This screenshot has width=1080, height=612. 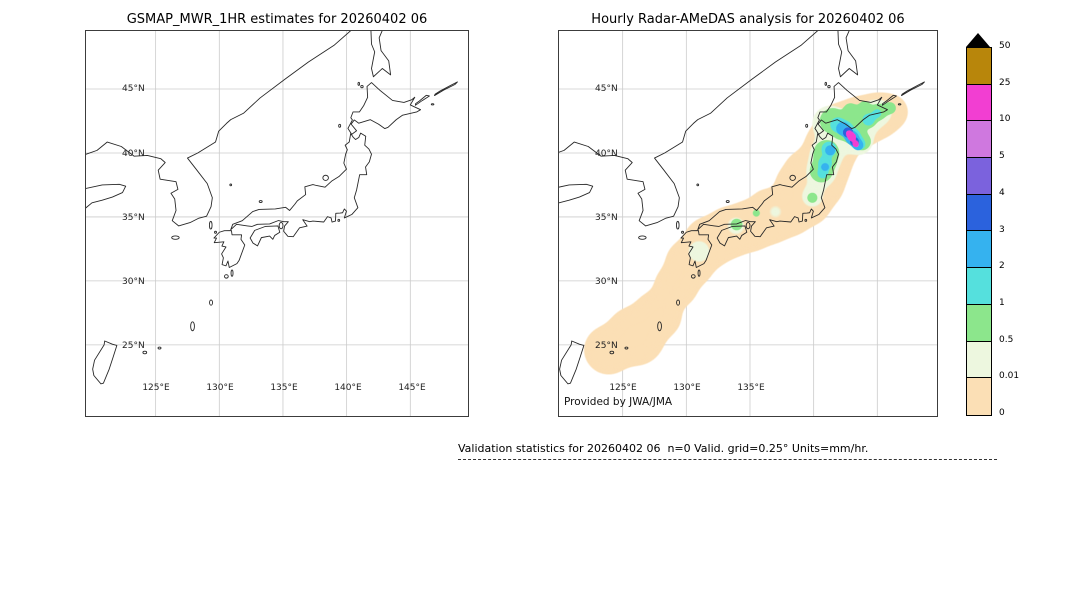 What do you see at coordinates (1002, 192) in the screenshot?
I see `colorbar-tick-label: 4` at bounding box center [1002, 192].